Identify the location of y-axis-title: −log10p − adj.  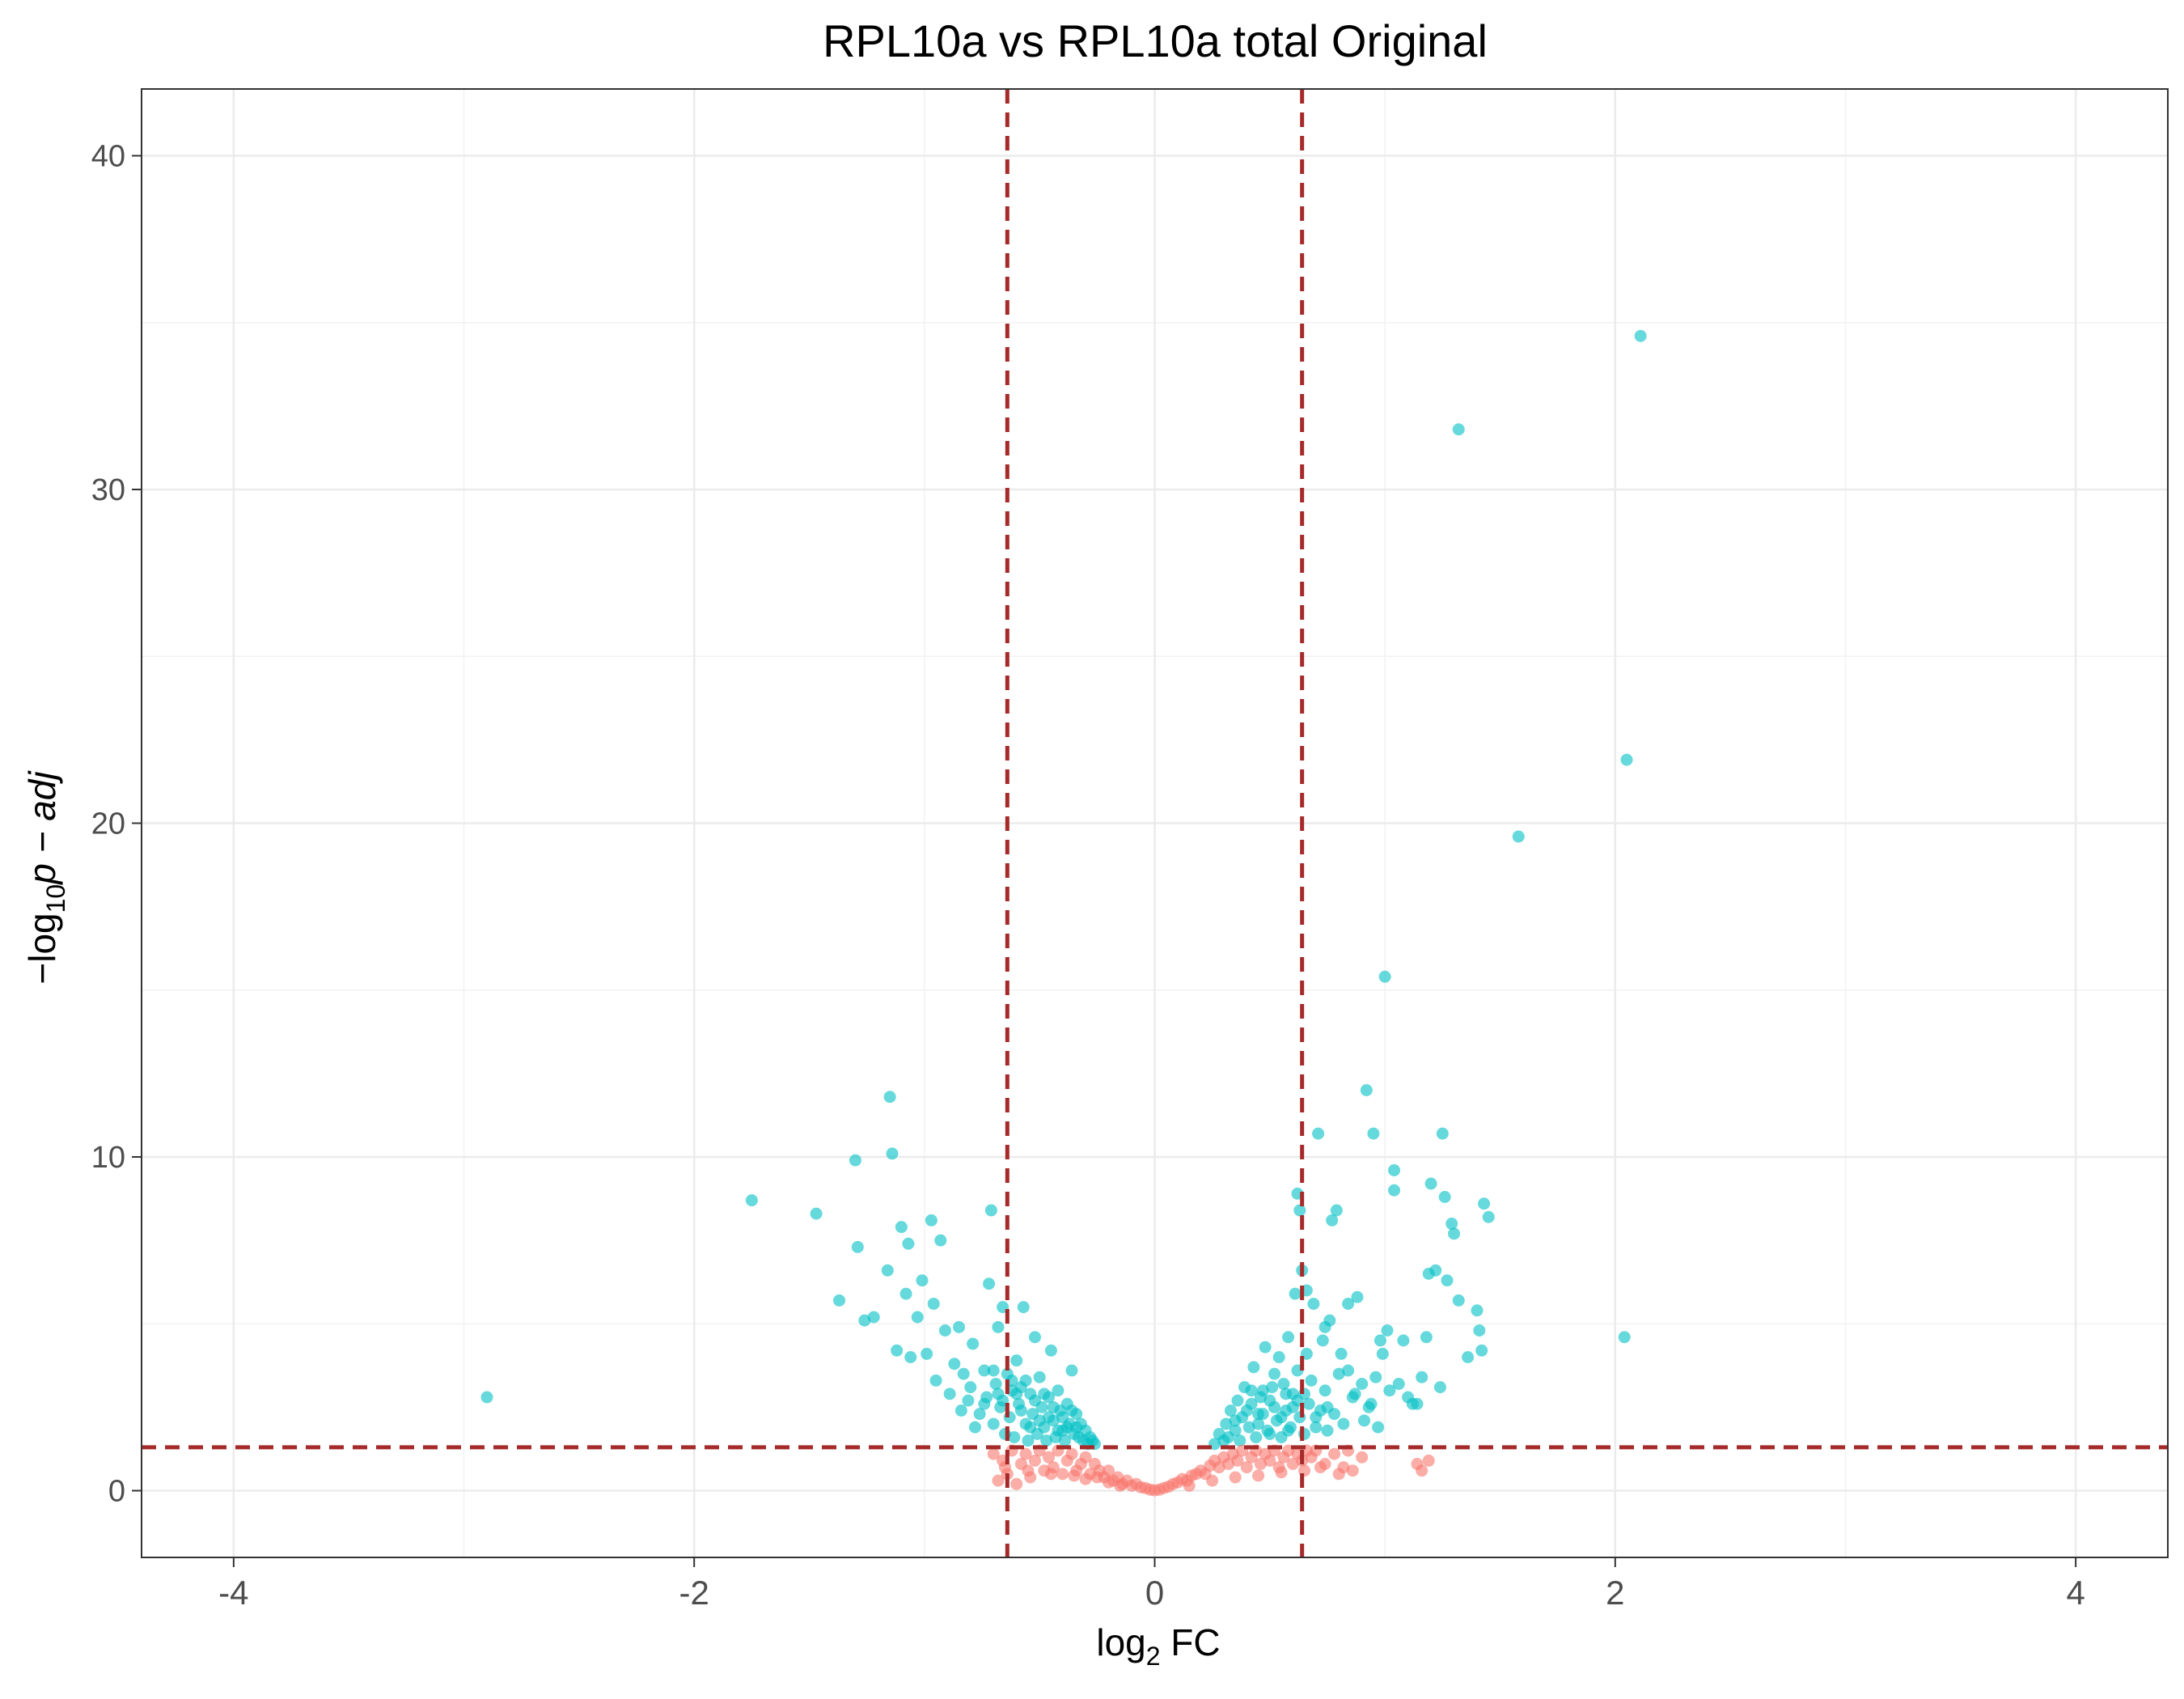
(45, 878).